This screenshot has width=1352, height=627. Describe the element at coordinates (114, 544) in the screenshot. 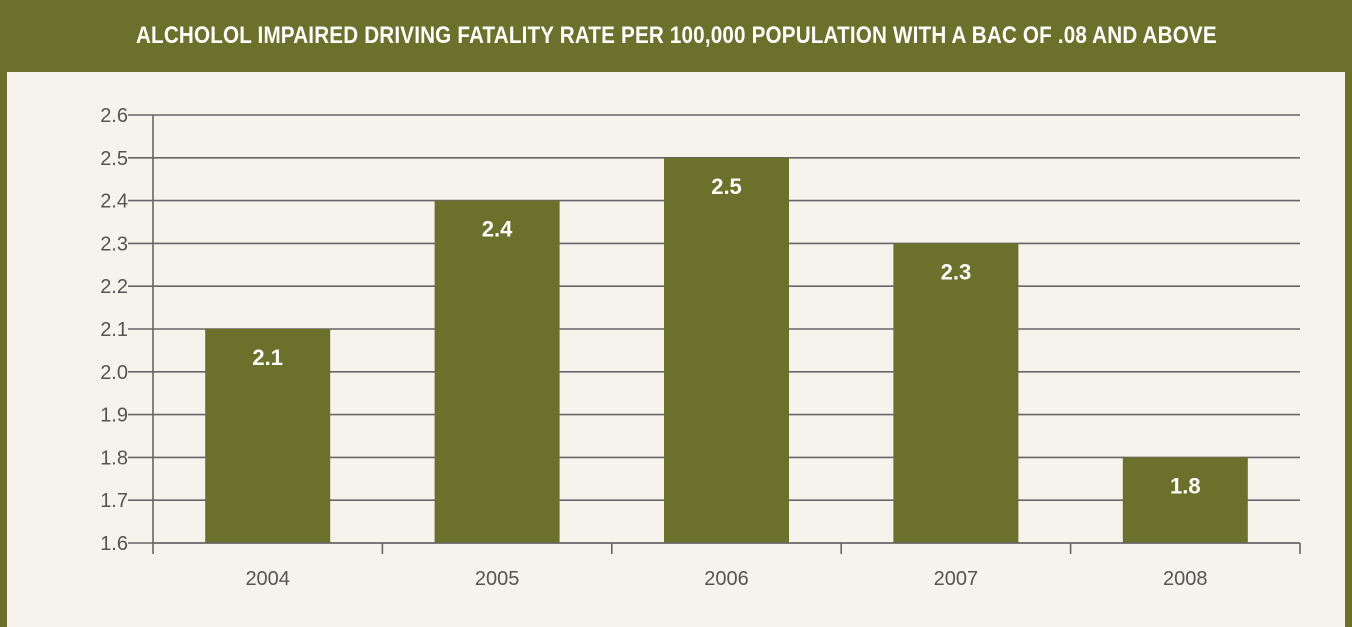

I see `y-tick-label: 1.6` at that location.